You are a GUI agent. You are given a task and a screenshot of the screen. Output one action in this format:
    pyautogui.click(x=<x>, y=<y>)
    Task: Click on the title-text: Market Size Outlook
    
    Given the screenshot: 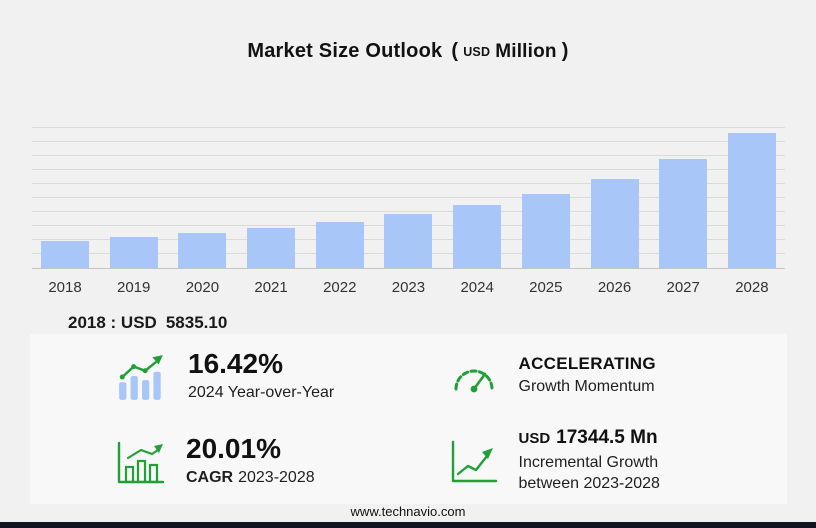 What is the action you would take?
    pyautogui.click(x=345, y=51)
    